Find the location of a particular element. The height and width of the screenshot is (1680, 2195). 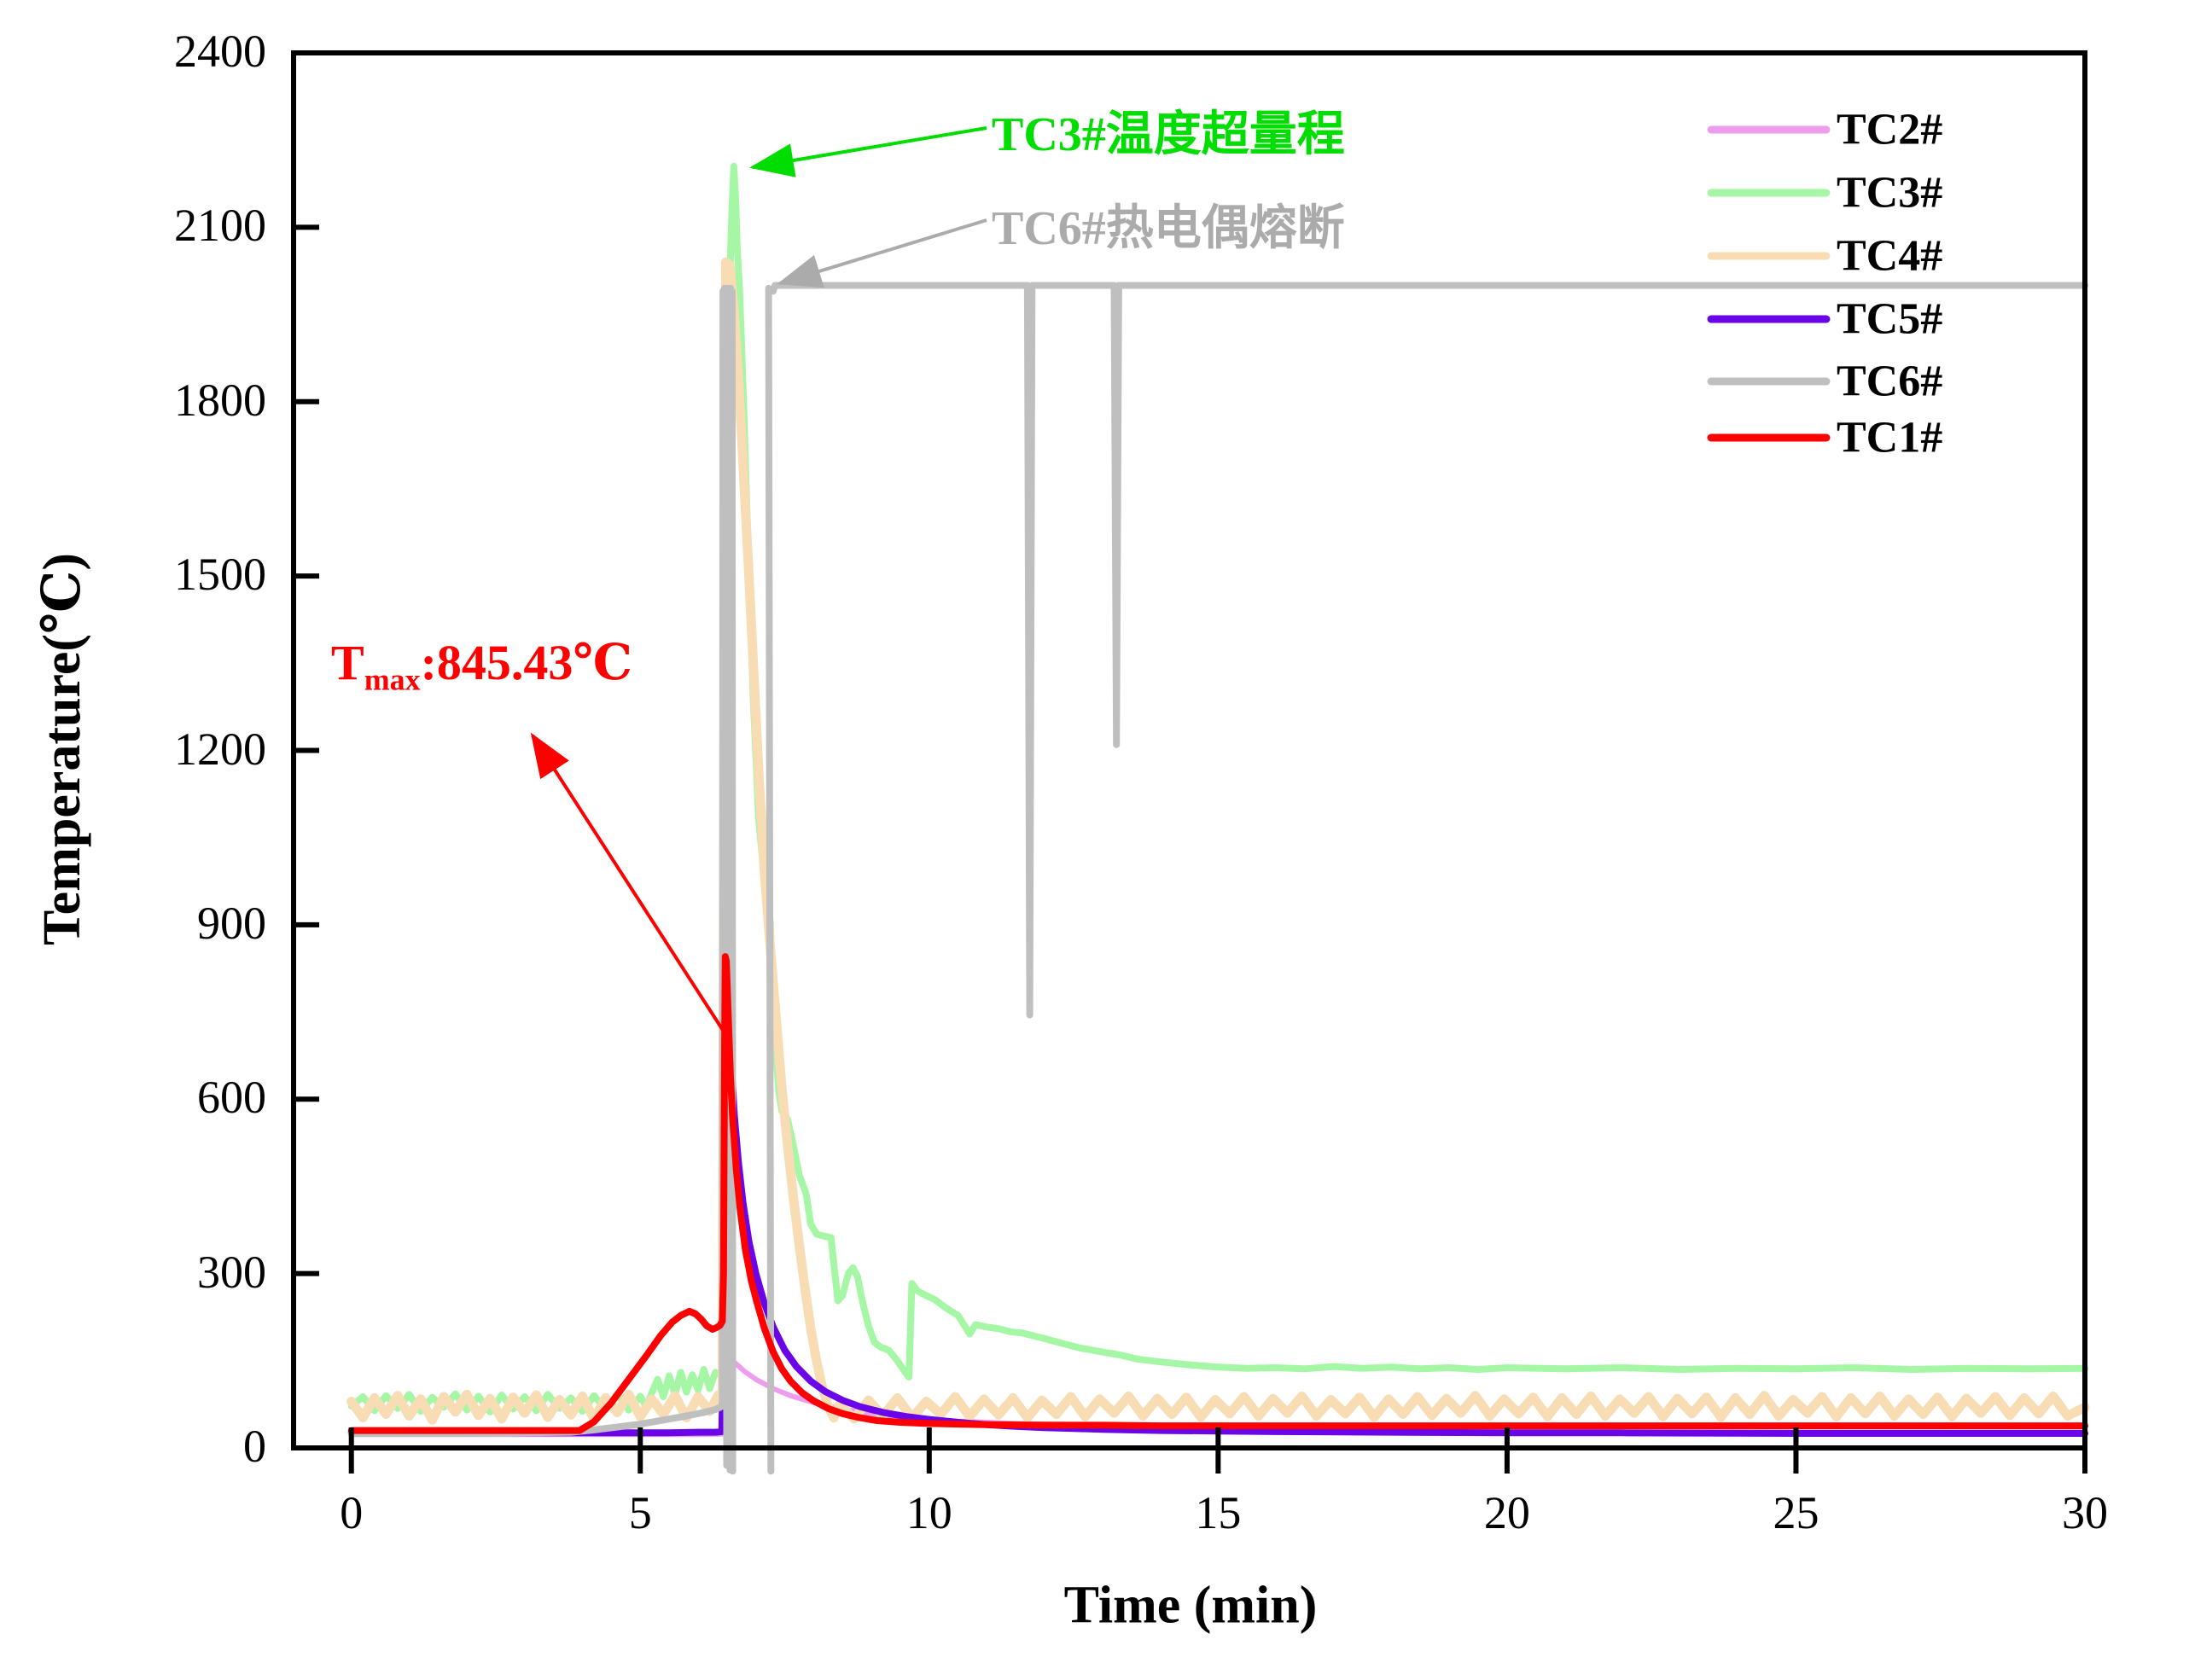

legend-label-tc1: TC1# is located at coordinates (1890, 438).